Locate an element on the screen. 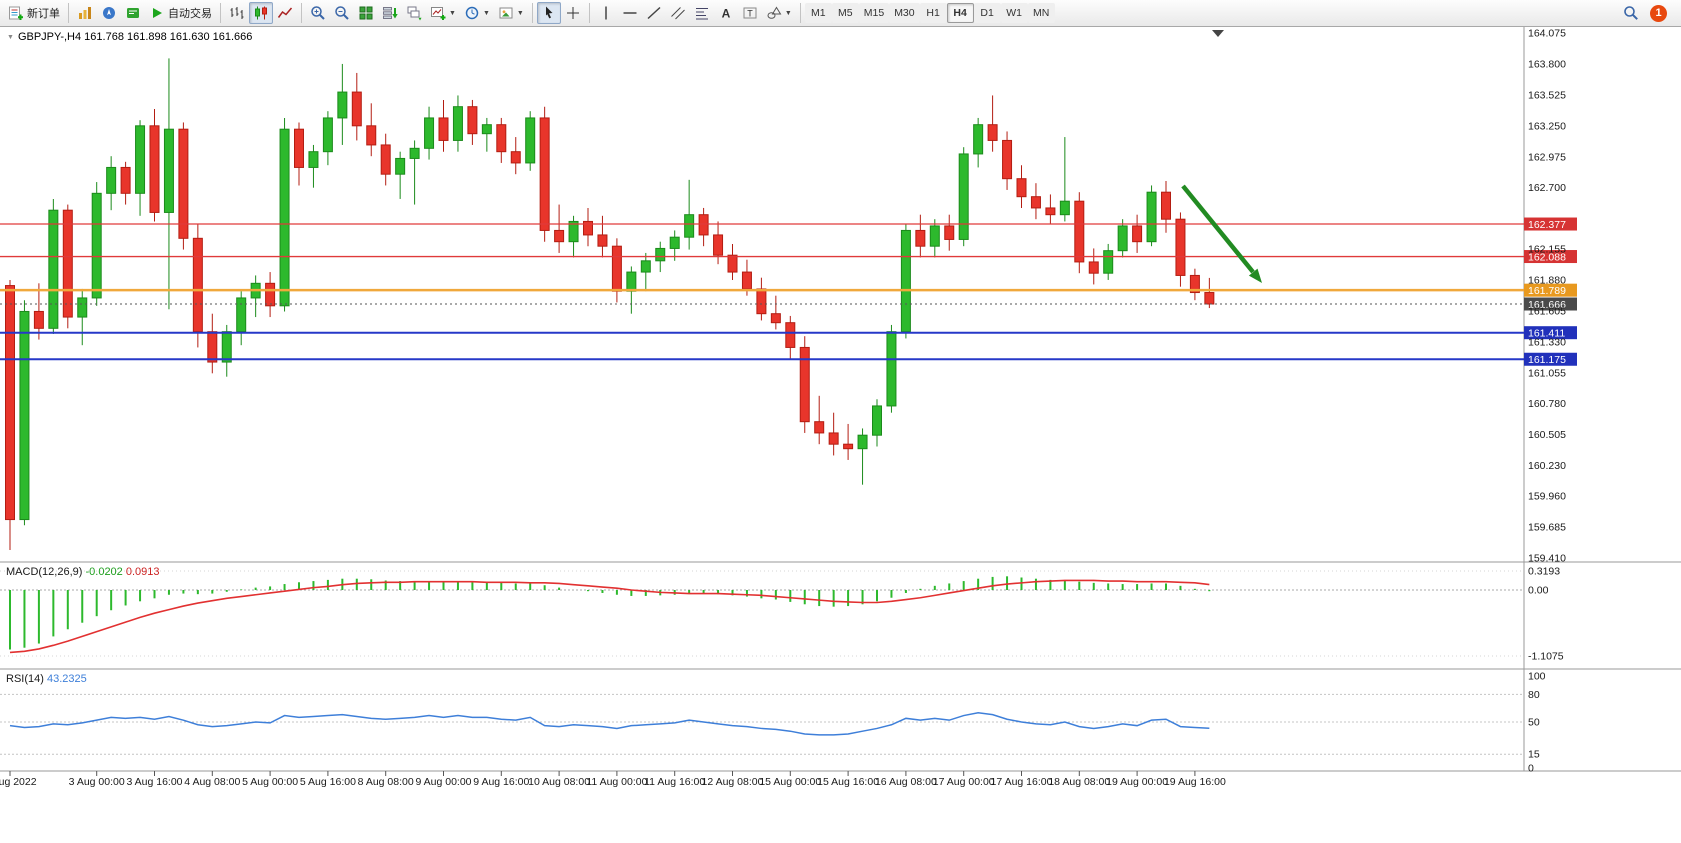  tile-windows-button is located at coordinates (366, 13).